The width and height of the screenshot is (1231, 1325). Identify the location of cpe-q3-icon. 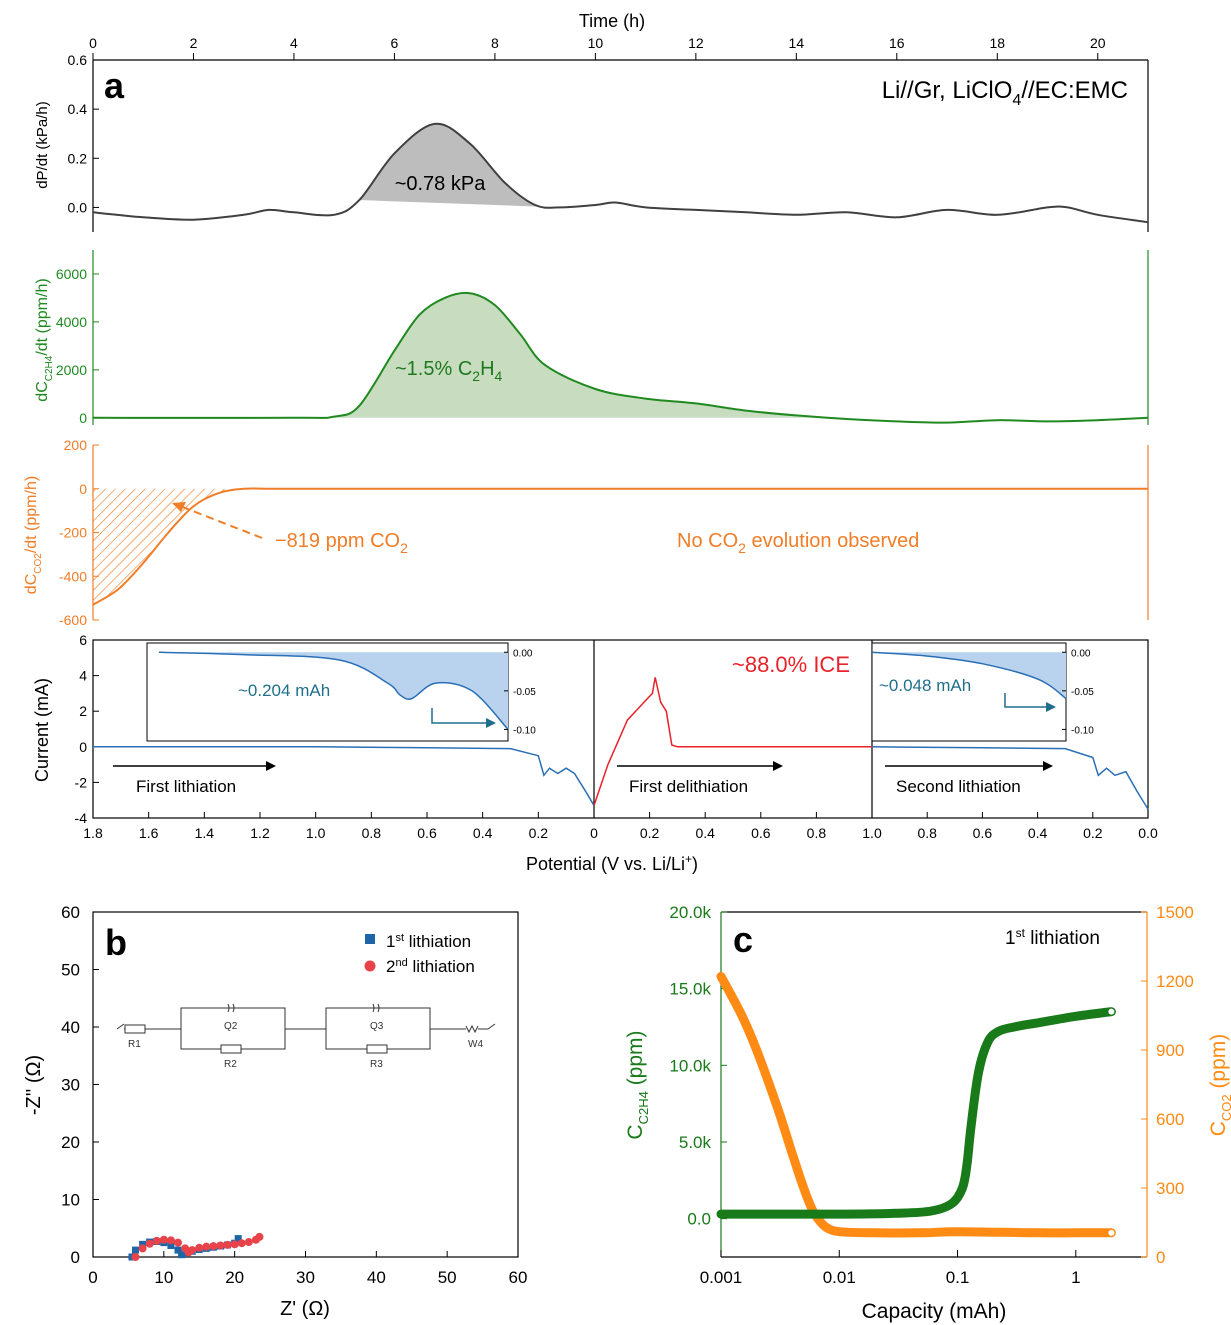
(376, 1008).